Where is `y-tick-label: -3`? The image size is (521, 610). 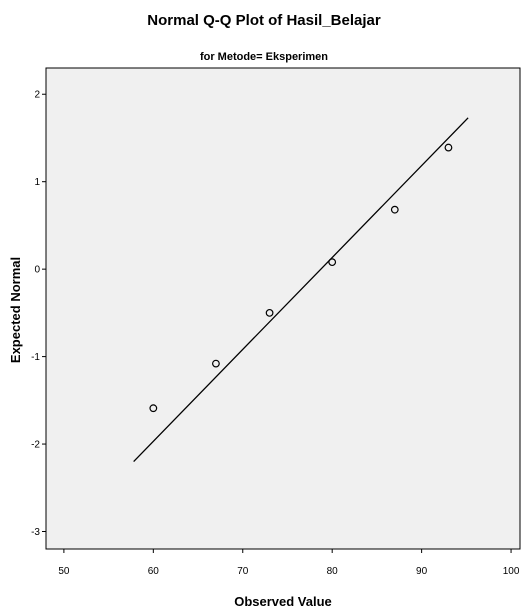
y-tick-label: -3 is located at coordinates (35, 532).